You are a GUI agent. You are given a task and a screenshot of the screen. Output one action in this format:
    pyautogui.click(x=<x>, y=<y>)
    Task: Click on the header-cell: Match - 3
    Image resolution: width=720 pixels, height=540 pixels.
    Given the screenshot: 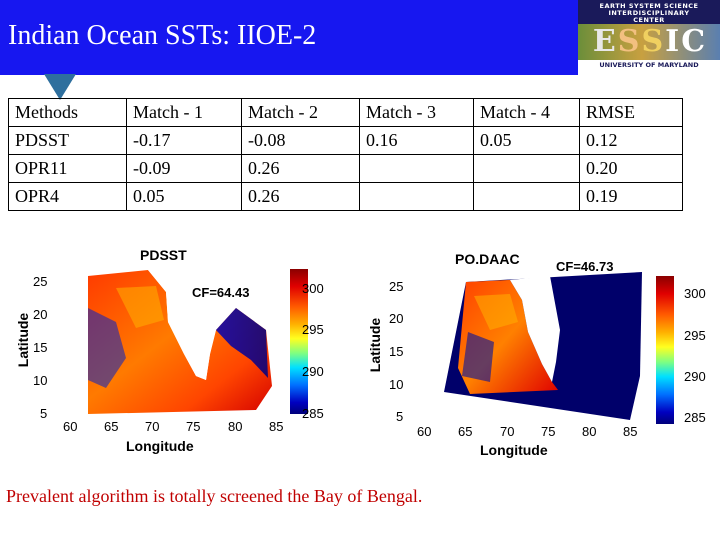 What is the action you would take?
    pyautogui.click(x=416, y=112)
    